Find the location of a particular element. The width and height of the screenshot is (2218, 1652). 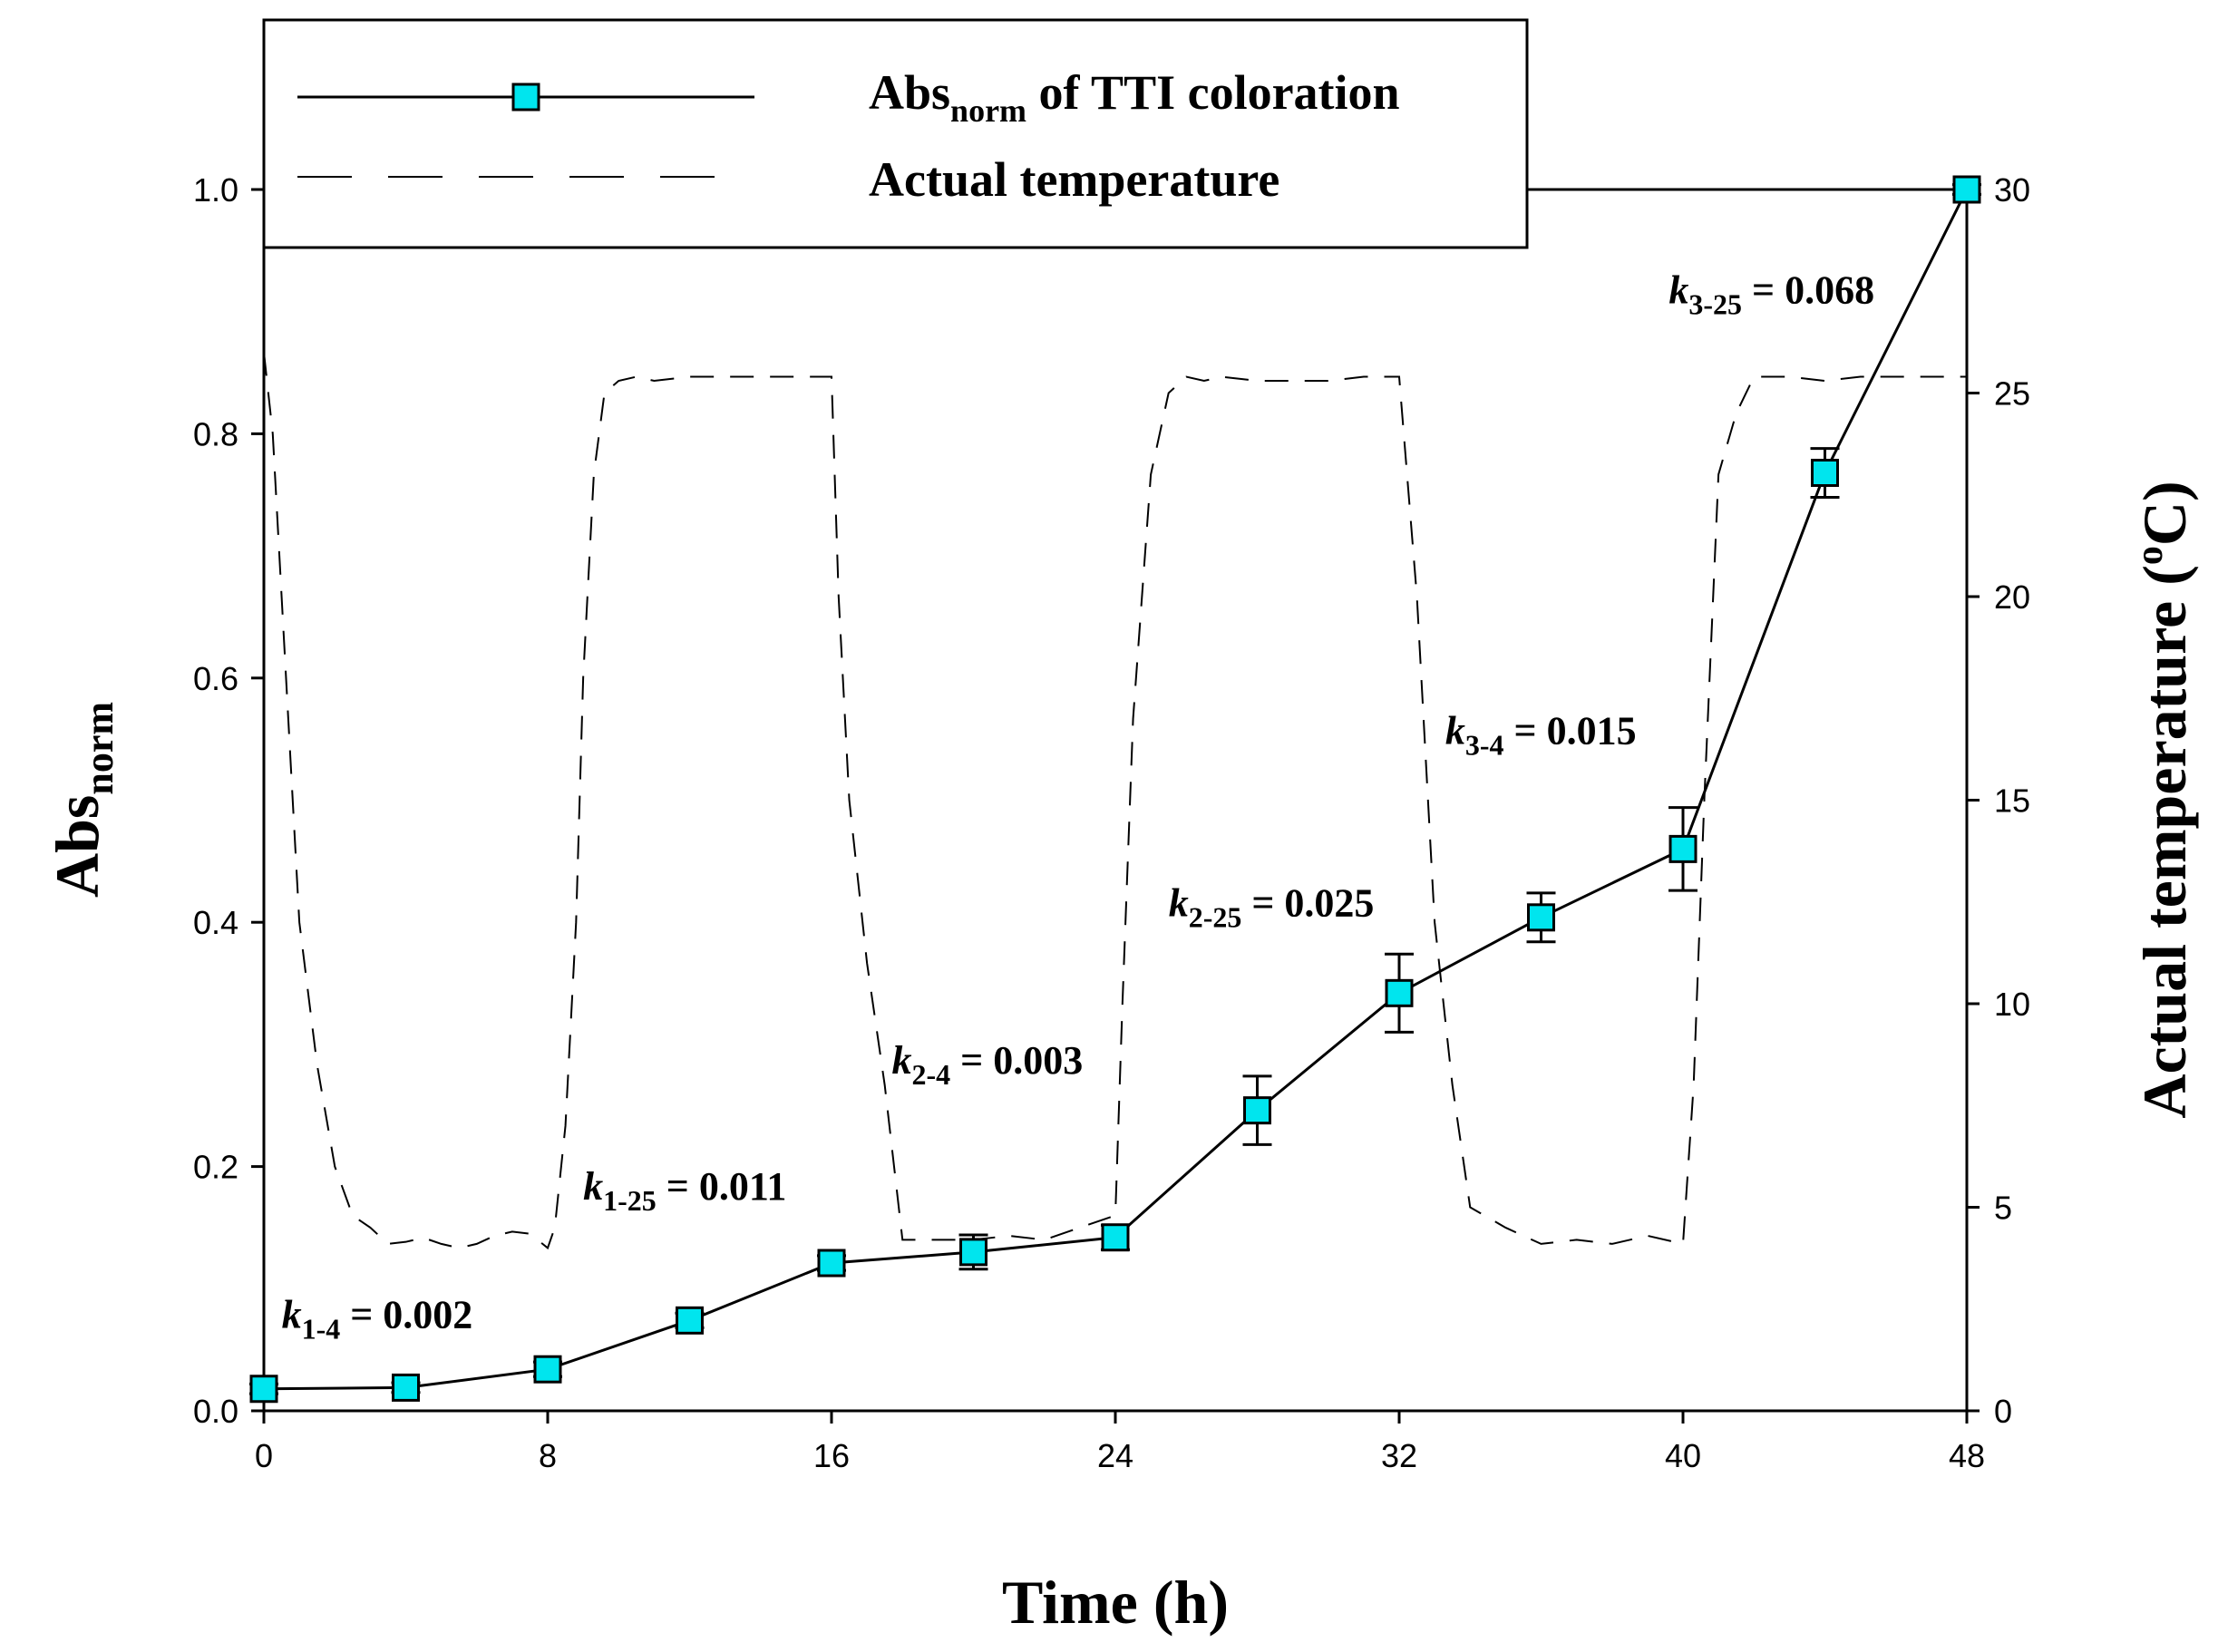

y2-tick-label-0: 0 is located at coordinates (2003, 1411).